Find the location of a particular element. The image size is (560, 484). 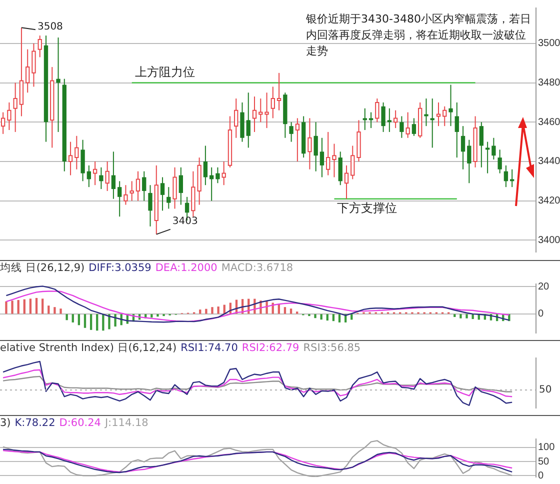

annotation: 银价近期于3430-3480小区内窄幅震荡，若日内回落再度反弹走弱，将在近期收取一波破位走势 is located at coordinates (418, 35).